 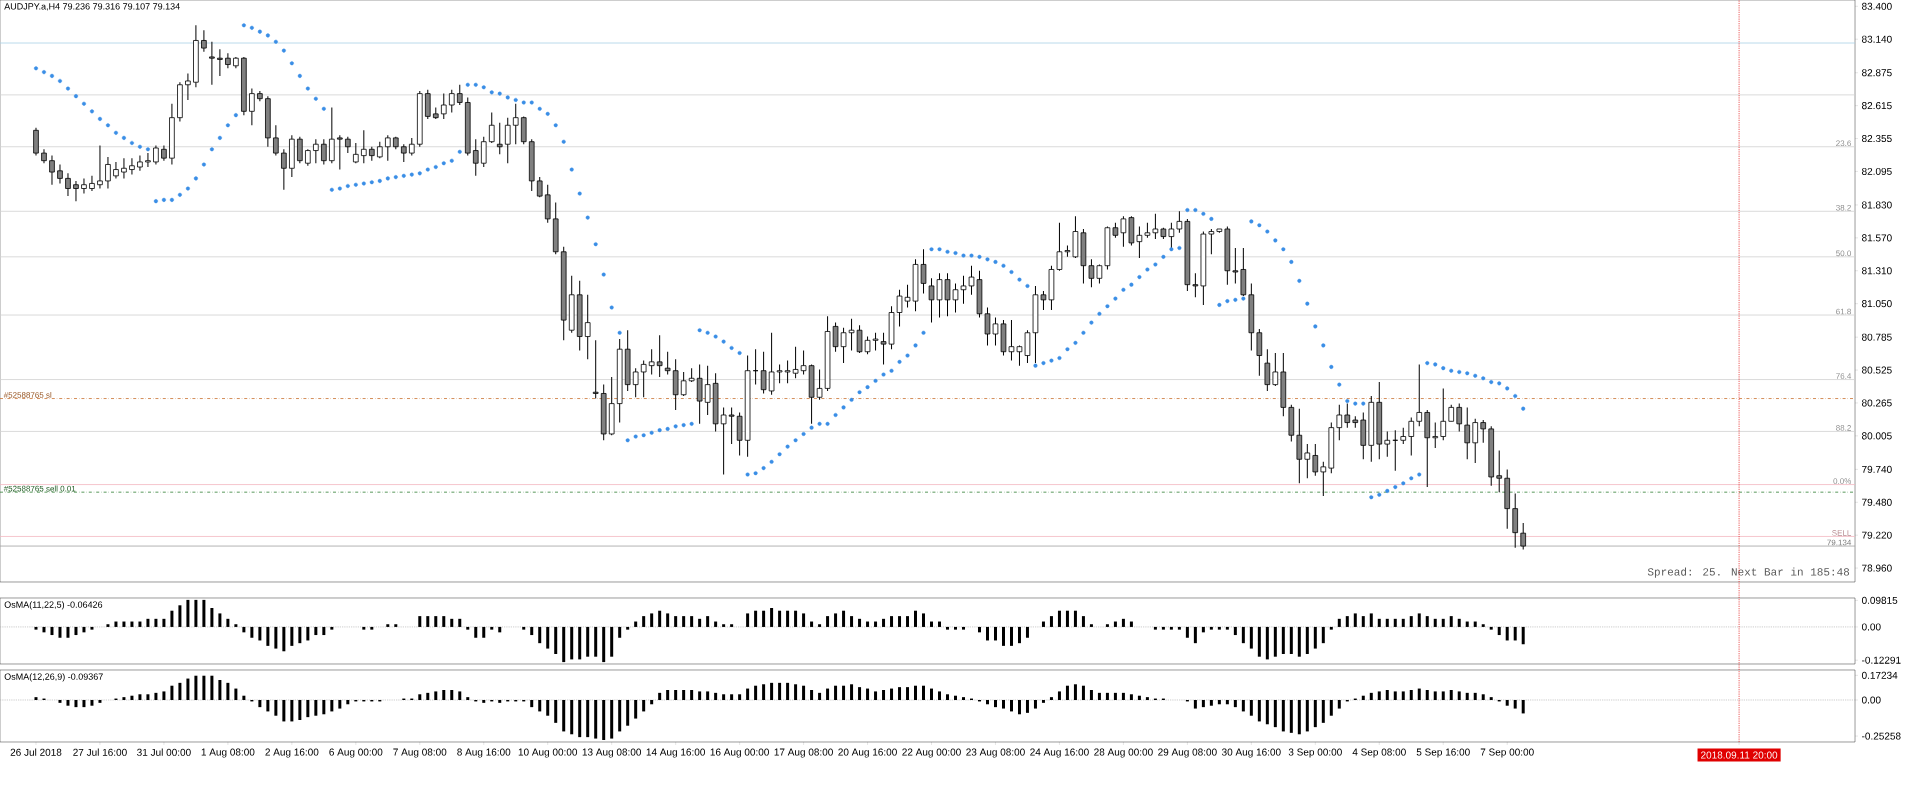 I want to click on x-tick-label: 28 Aug 00:00, so click(x=1123, y=753).